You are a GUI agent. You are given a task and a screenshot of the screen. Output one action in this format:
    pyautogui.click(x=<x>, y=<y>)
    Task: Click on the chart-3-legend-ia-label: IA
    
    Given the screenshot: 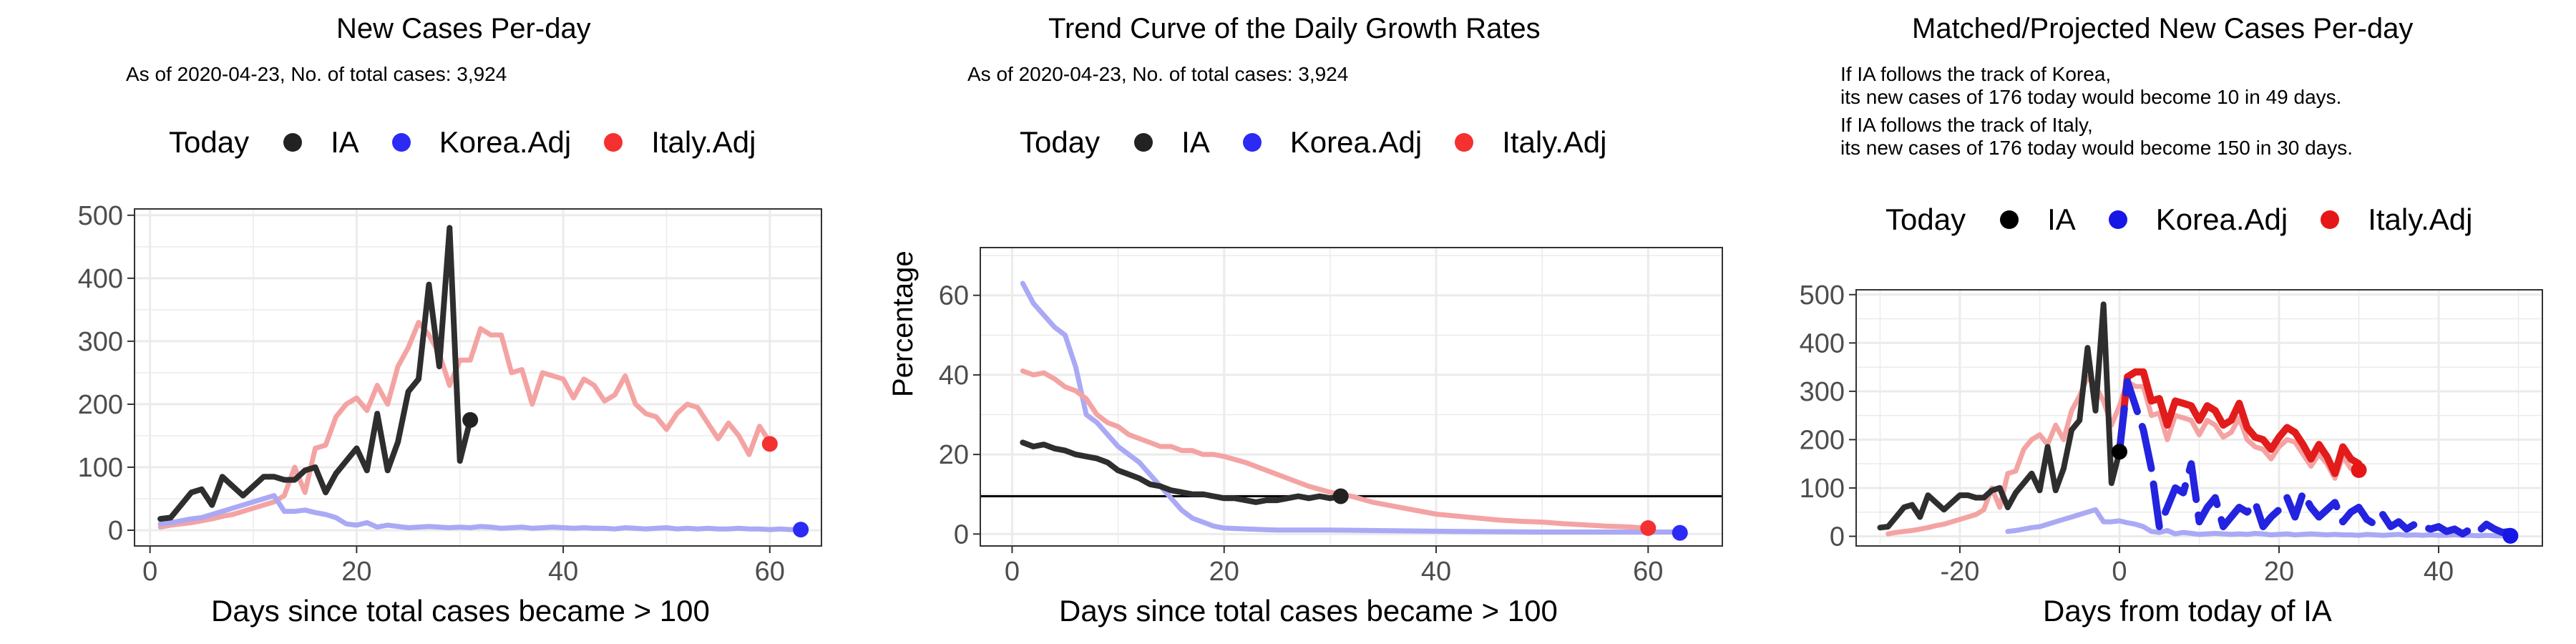 What is the action you would take?
    pyautogui.click(x=2061, y=219)
    